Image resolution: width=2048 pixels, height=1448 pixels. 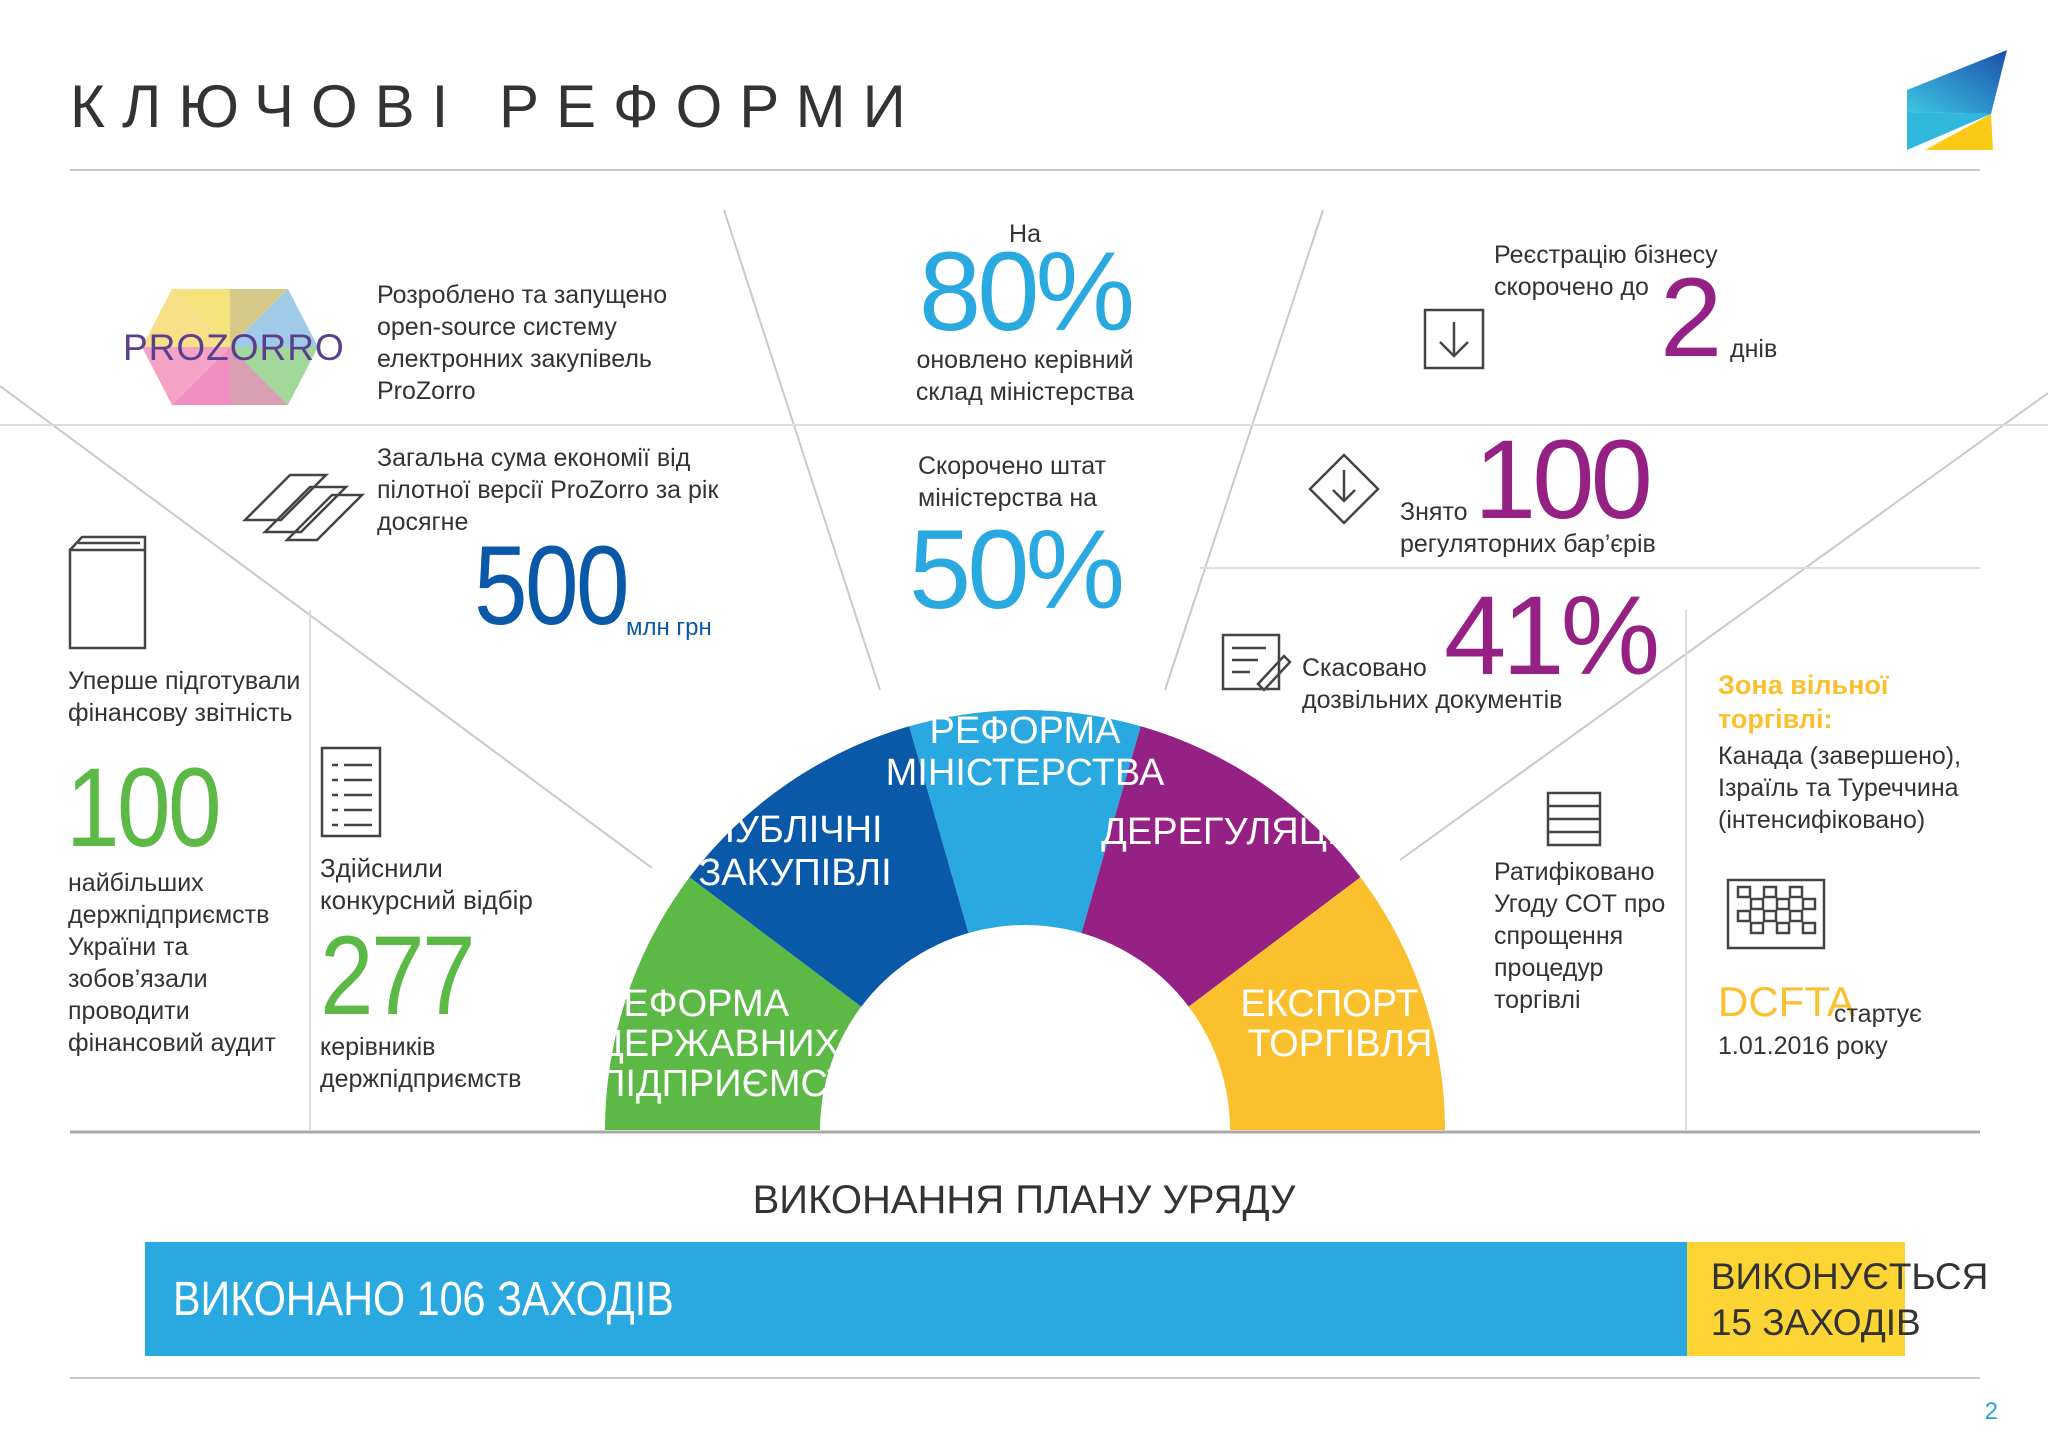 What do you see at coordinates (496, 106) in the screenshot?
I see `page-title: КЛЮЧОВІ РЕФОРМИ` at bounding box center [496, 106].